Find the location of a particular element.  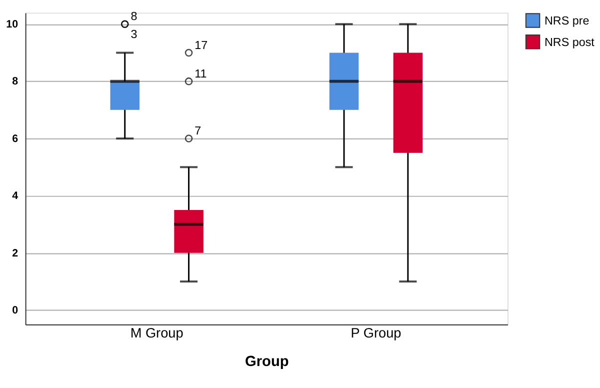

annotation: 8 is located at coordinates (134, 17).